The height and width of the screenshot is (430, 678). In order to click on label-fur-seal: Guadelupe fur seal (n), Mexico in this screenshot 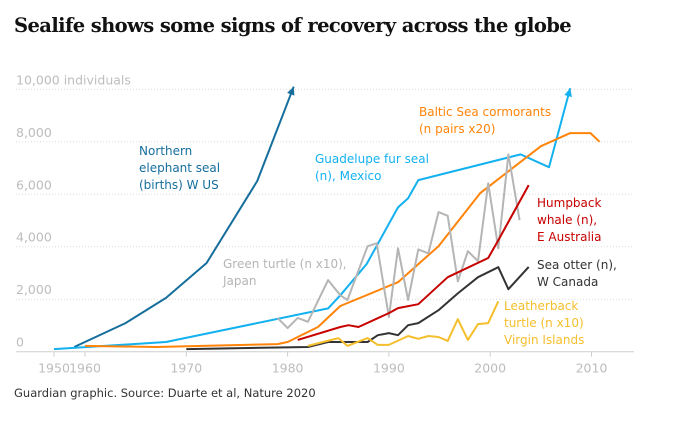, I will do `click(372, 168)`.